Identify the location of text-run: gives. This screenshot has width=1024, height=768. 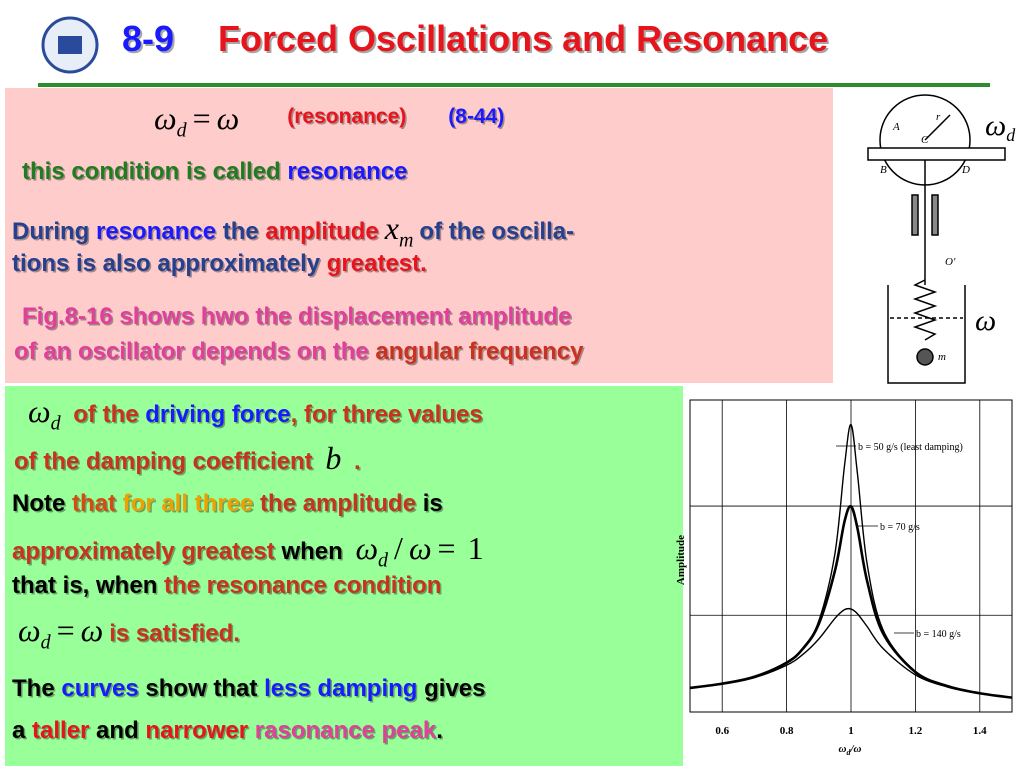
(451, 688).